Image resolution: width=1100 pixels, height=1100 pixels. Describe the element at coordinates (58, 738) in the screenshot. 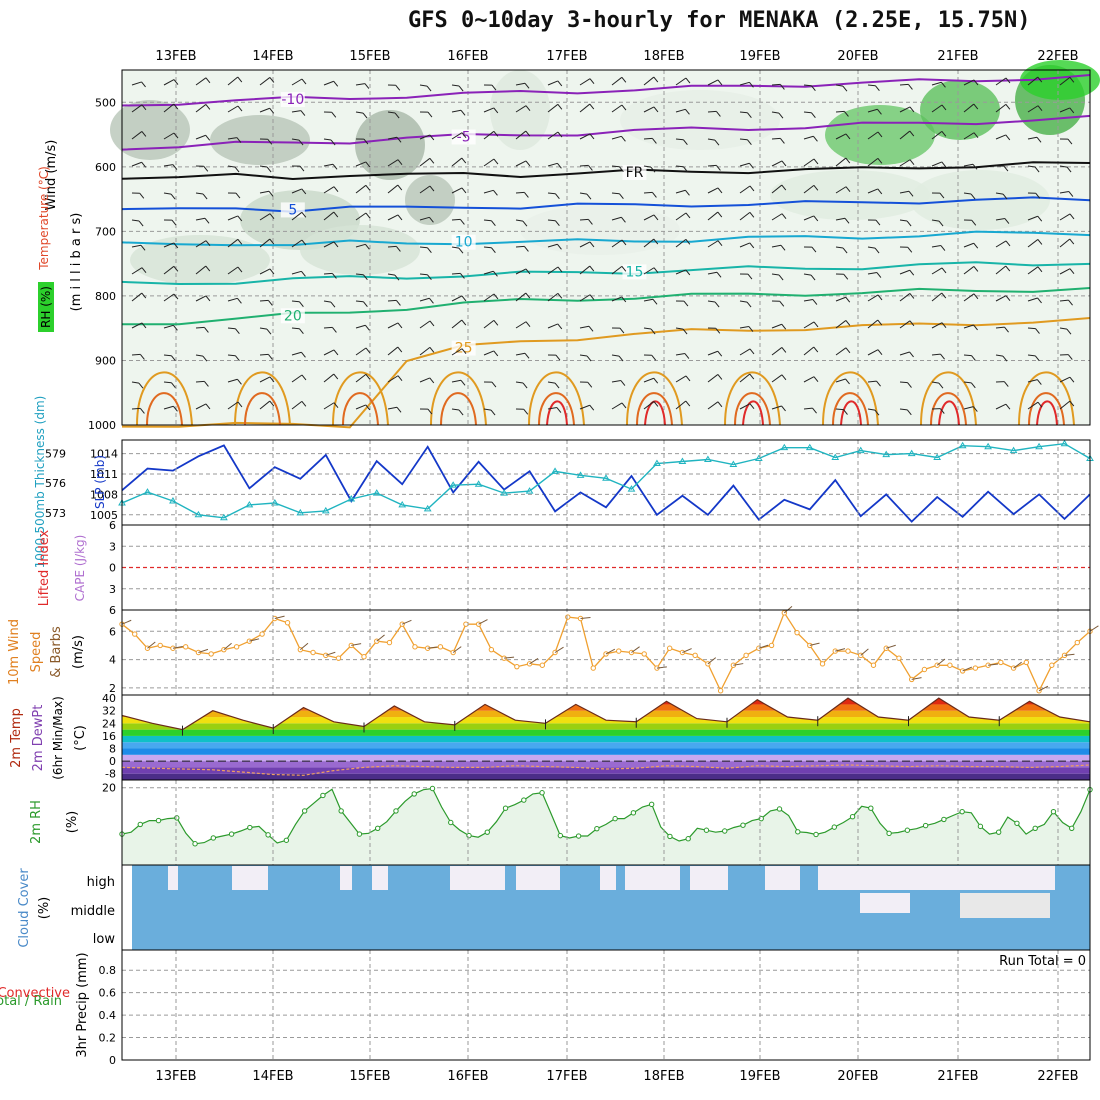

I see `ylabel-minmax: (6hr Min/Max)` at that location.